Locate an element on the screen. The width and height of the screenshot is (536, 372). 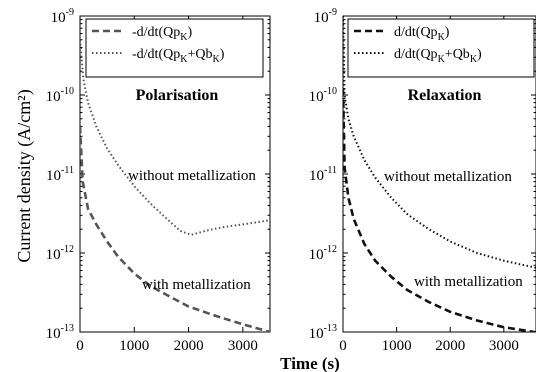
legend-label: -d/dt(QpK+QbK) is located at coordinates (178, 56).